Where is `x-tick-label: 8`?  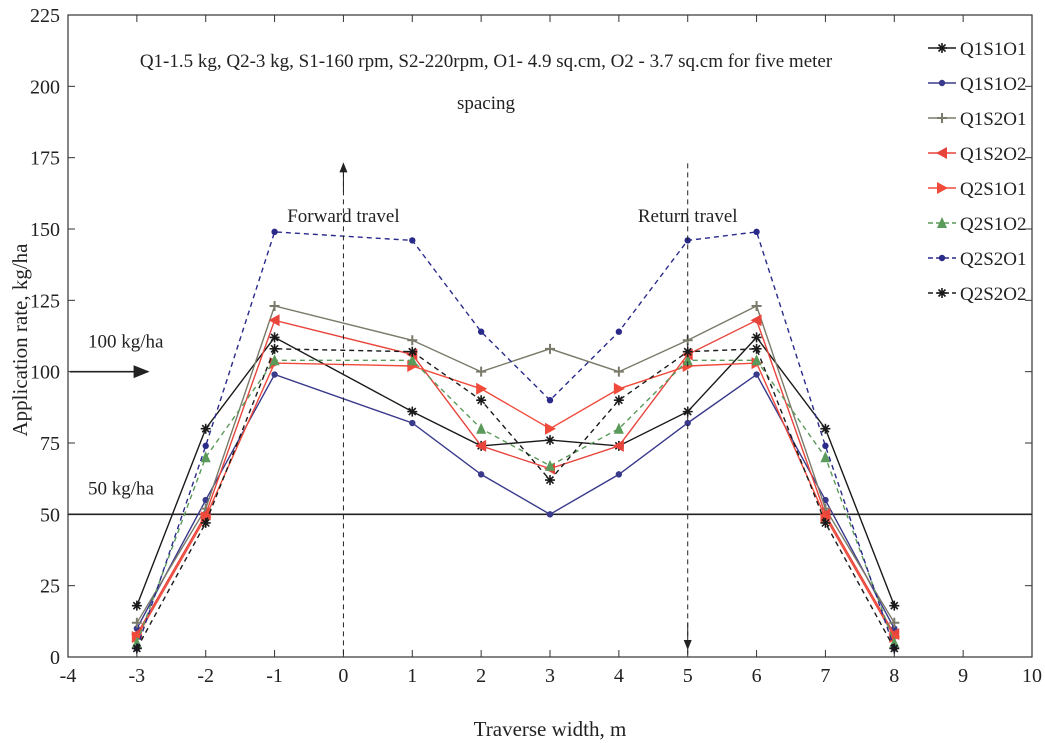
x-tick-label: 8 is located at coordinates (894, 676).